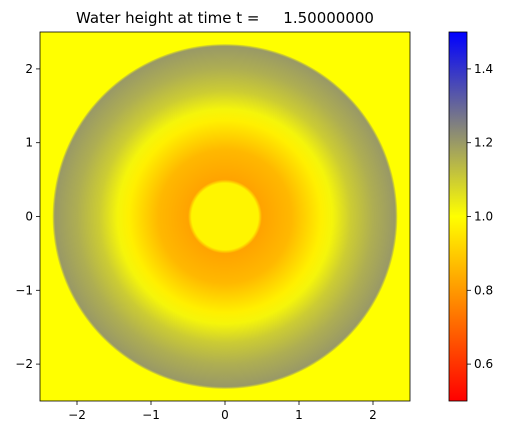  What do you see at coordinates (483, 217) in the screenshot?
I see `colorbar-tick-label: 1.0` at bounding box center [483, 217].